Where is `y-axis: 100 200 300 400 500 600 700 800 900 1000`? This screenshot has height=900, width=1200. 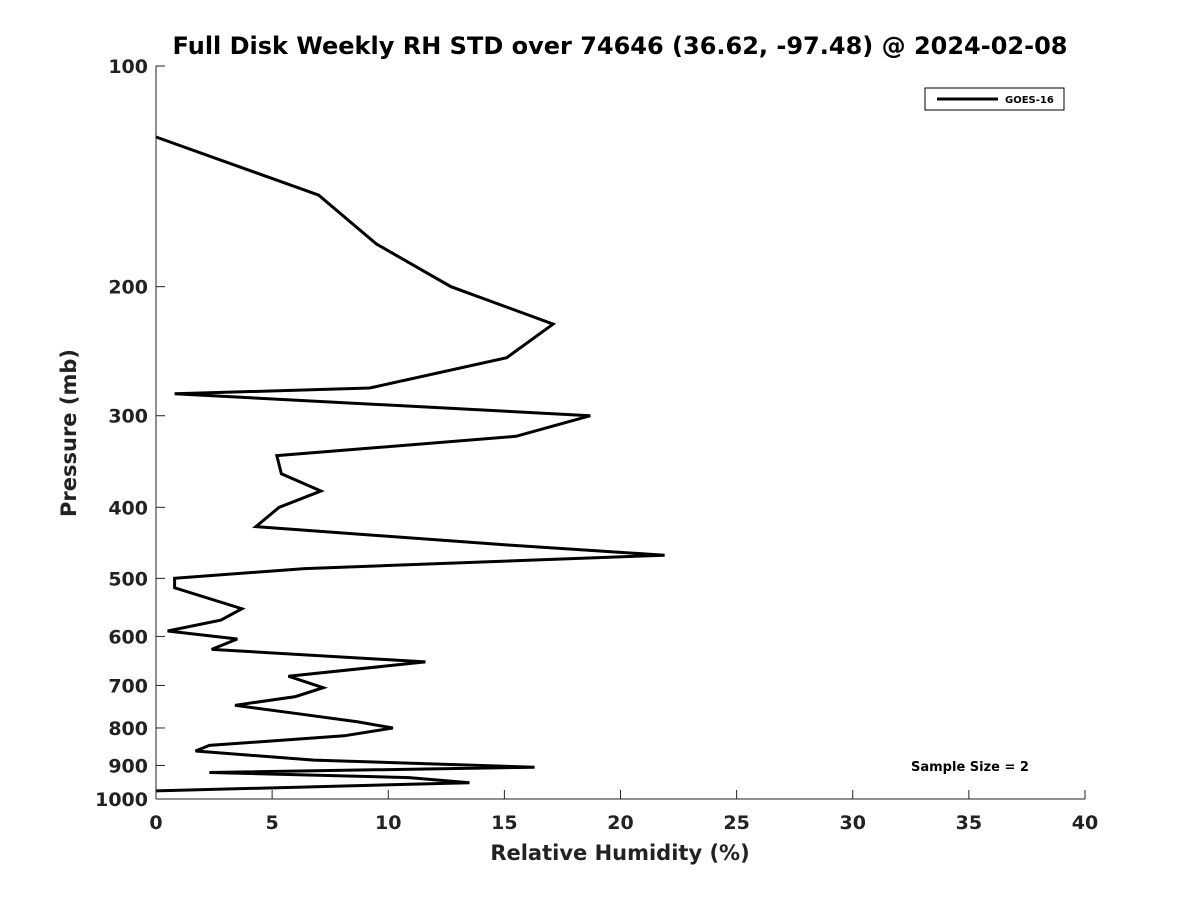
y-axis: 100 200 300 400 500 600 700 800 900 1000 is located at coordinates (130, 433).